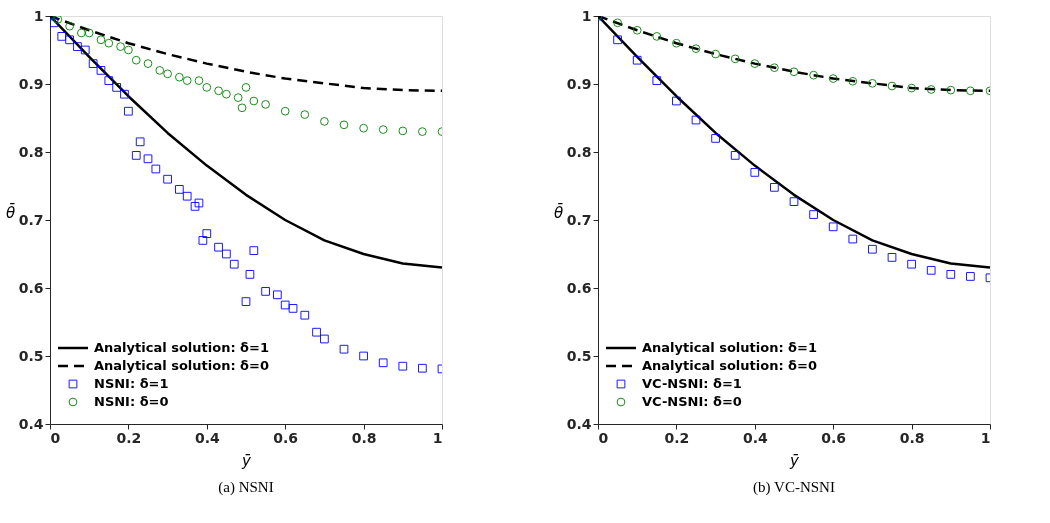 This screenshot has width=1050, height=523. What do you see at coordinates (131, 401) in the screenshot?
I see `legend-label: NSNI: δ=0` at bounding box center [131, 401].